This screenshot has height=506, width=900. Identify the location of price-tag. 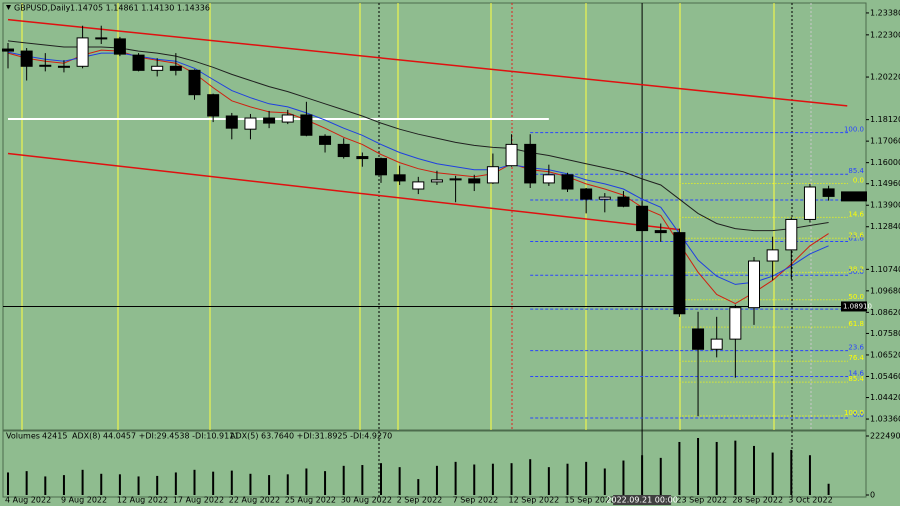
(854, 306).